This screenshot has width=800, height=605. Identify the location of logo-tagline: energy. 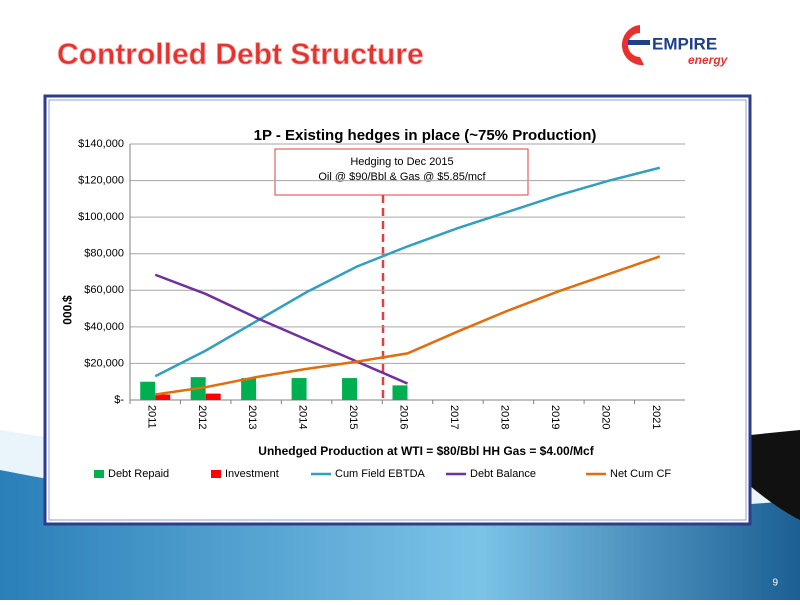
(708, 60).